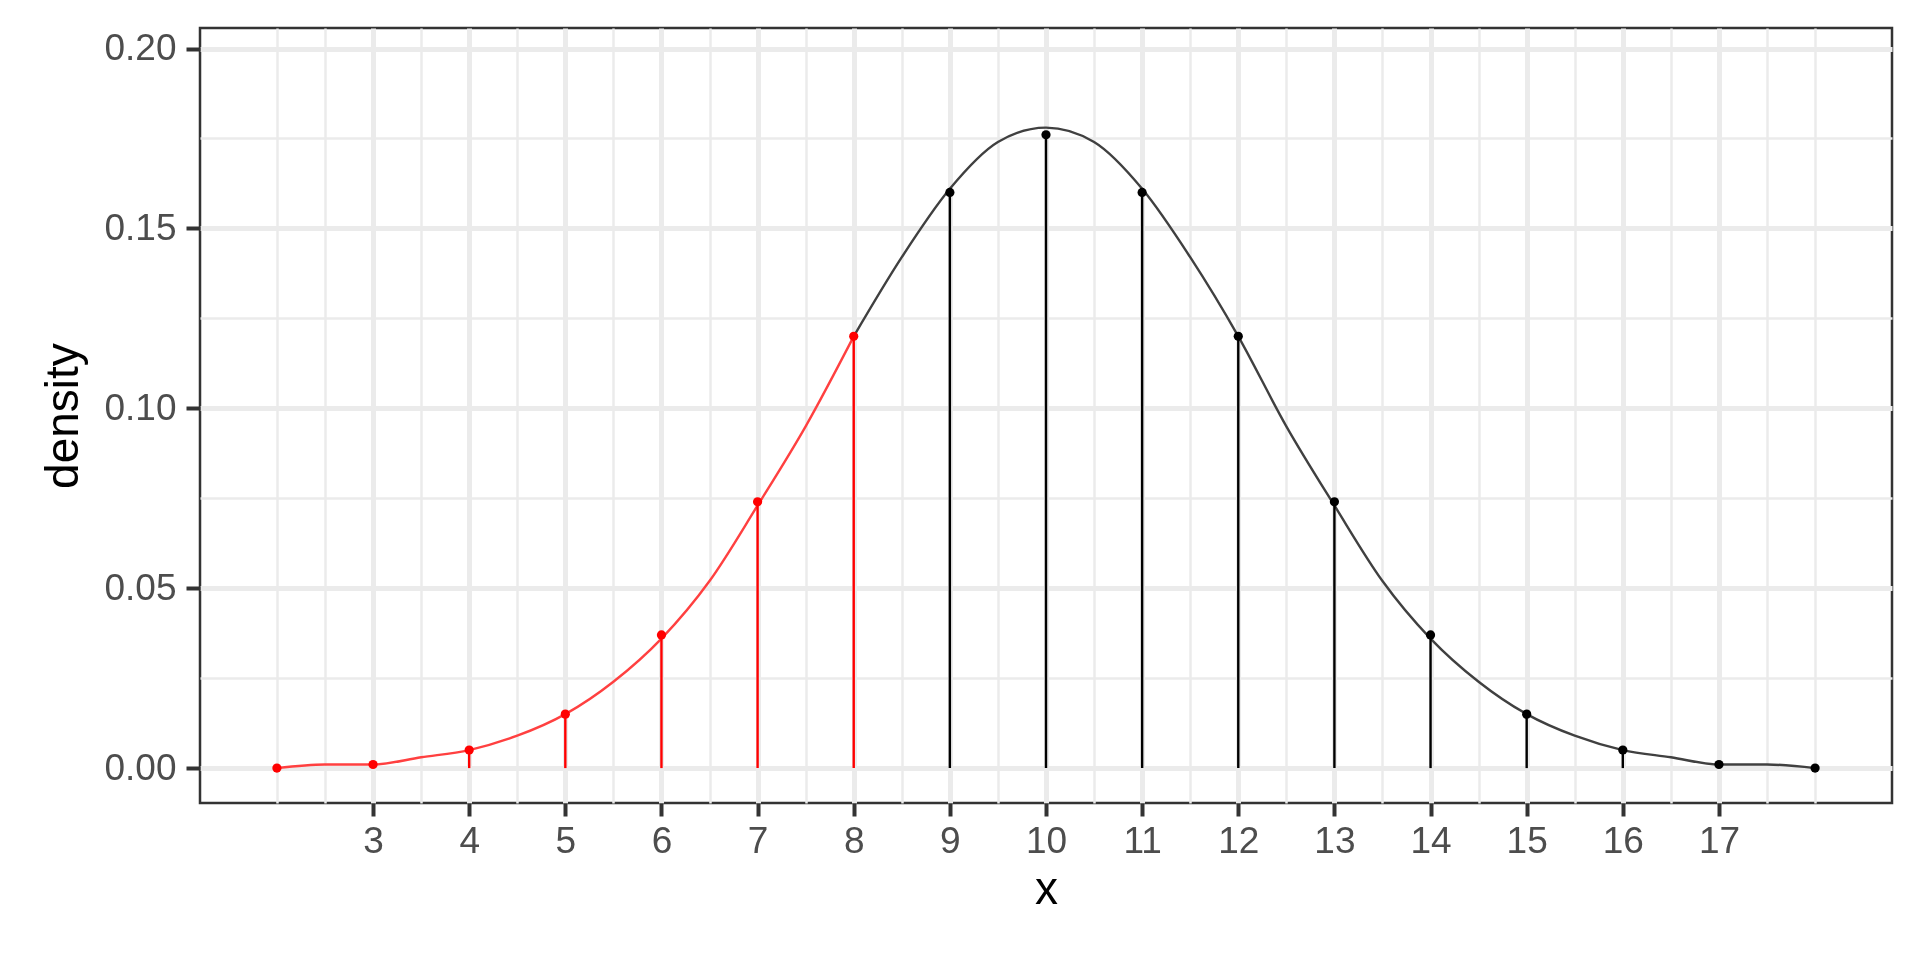 This screenshot has height=960, width=1920. What do you see at coordinates (566, 840) in the screenshot?
I see `x-tick-label: 5` at bounding box center [566, 840].